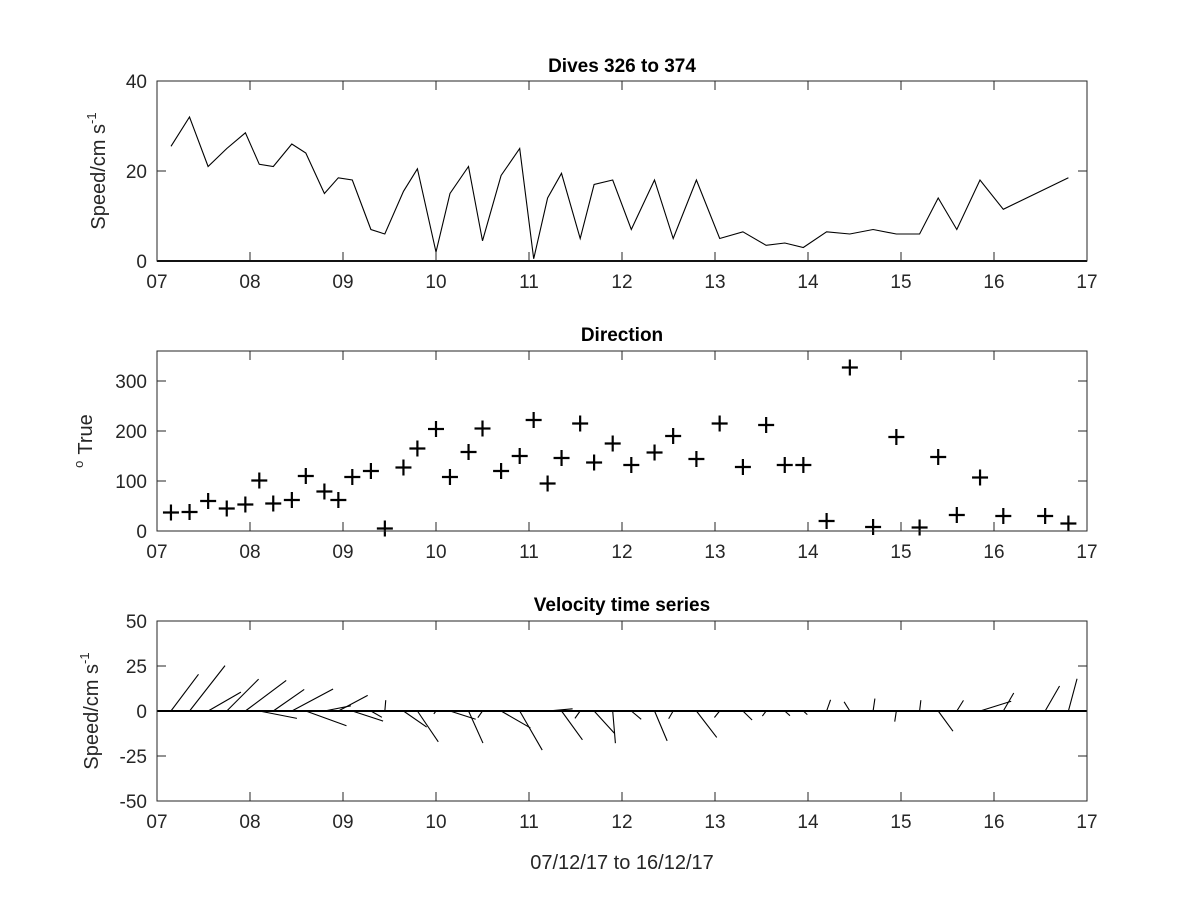  What do you see at coordinates (435, 552) in the screenshot?
I see `direction-x-tick-label: 10` at bounding box center [435, 552].